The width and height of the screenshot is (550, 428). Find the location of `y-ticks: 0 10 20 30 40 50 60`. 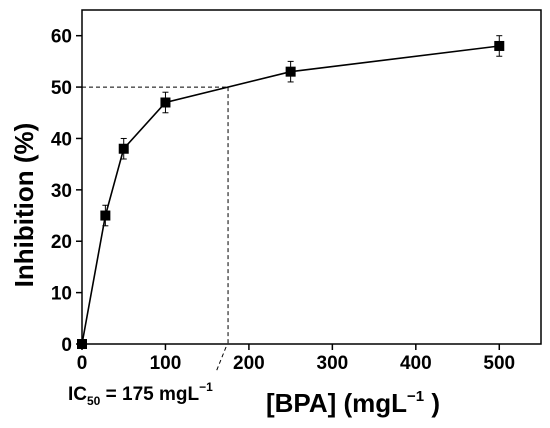

y-ticks: 0 10 20 30 40 50 60 is located at coordinates (66, 191).